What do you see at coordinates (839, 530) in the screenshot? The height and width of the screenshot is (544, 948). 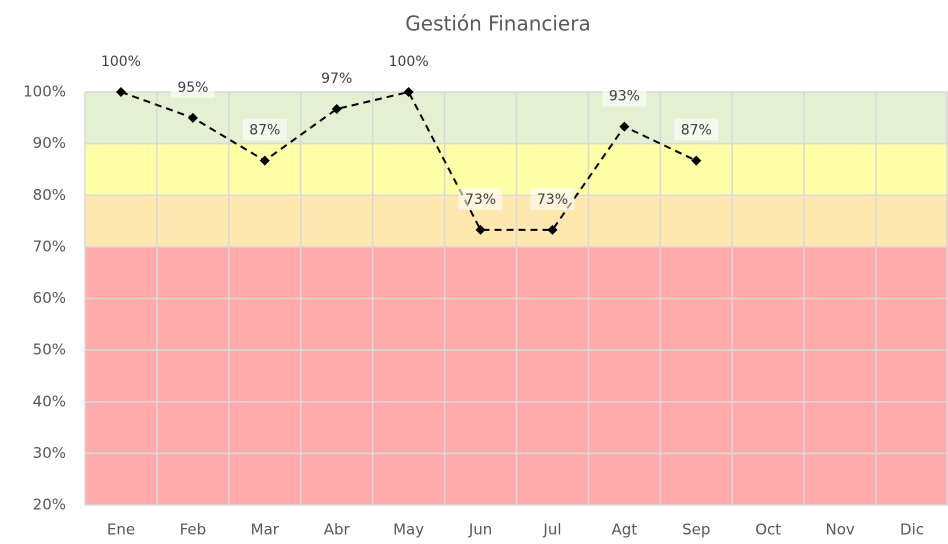 I see `x-tick-label: Nov` at bounding box center [839, 530].